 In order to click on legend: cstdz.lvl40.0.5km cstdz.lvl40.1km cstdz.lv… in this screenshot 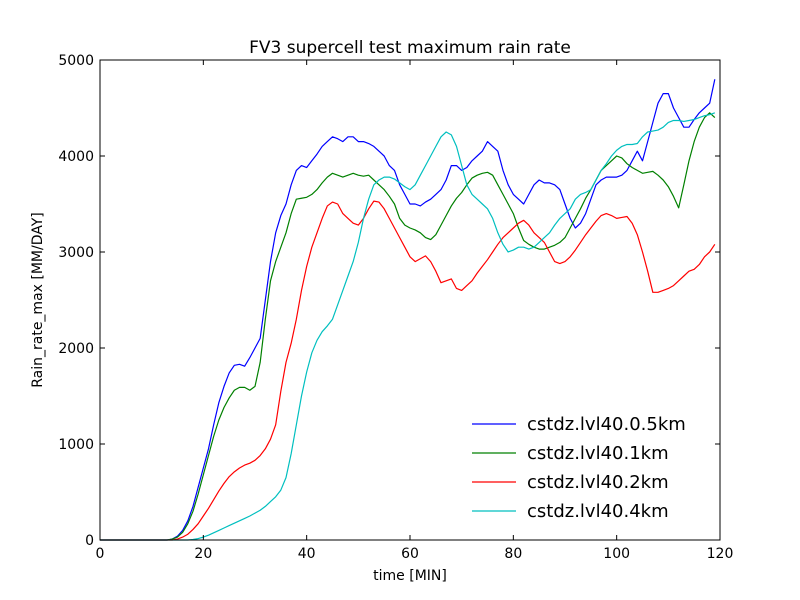, I will do `click(579, 468)`.